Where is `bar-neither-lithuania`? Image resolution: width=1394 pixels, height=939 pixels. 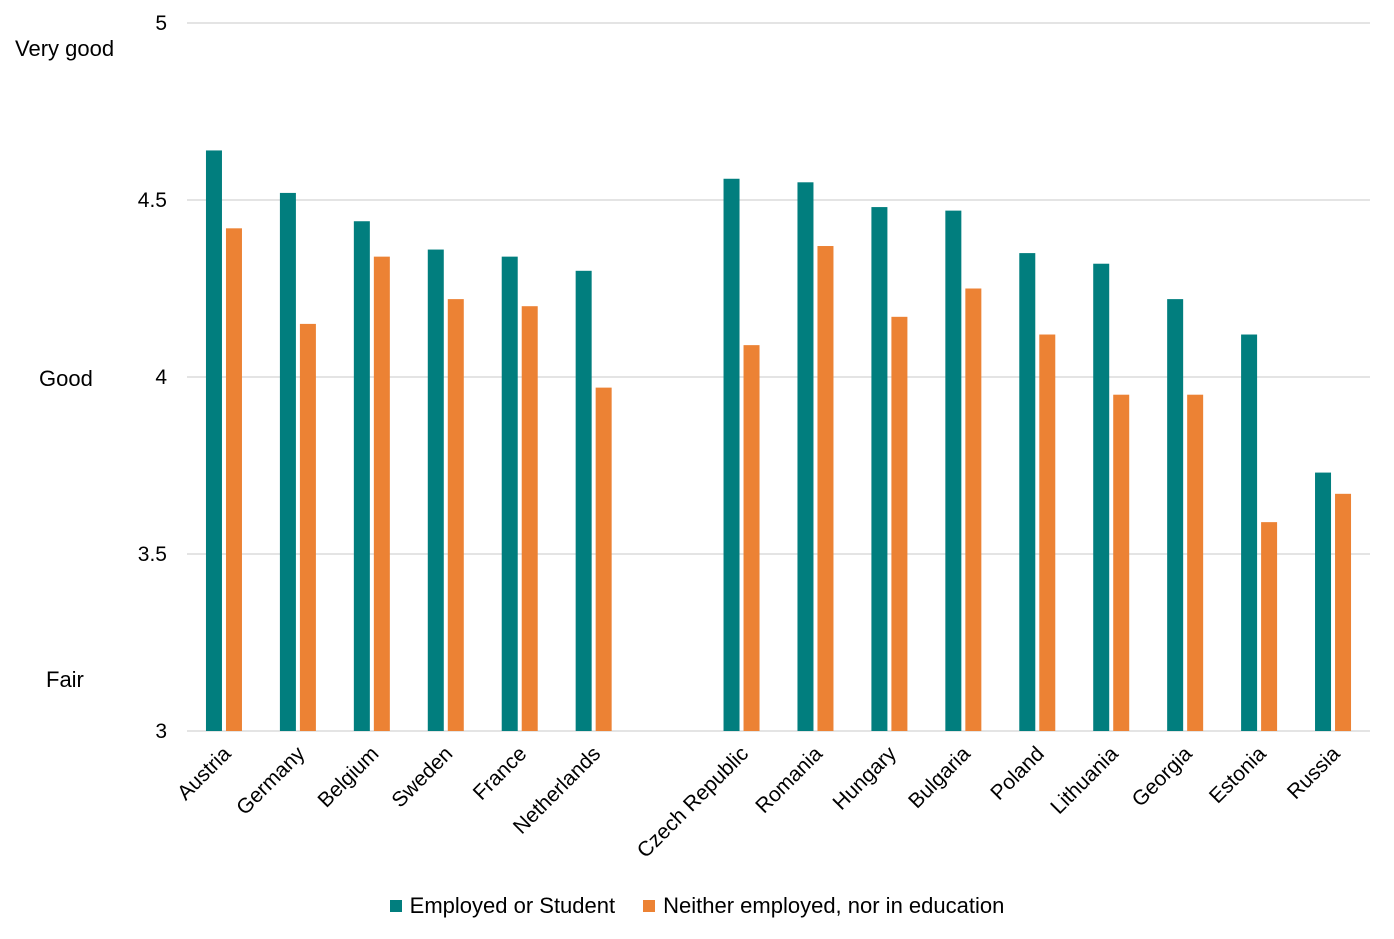 bar-neither-lithuania is located at coordinates (1121, 562).